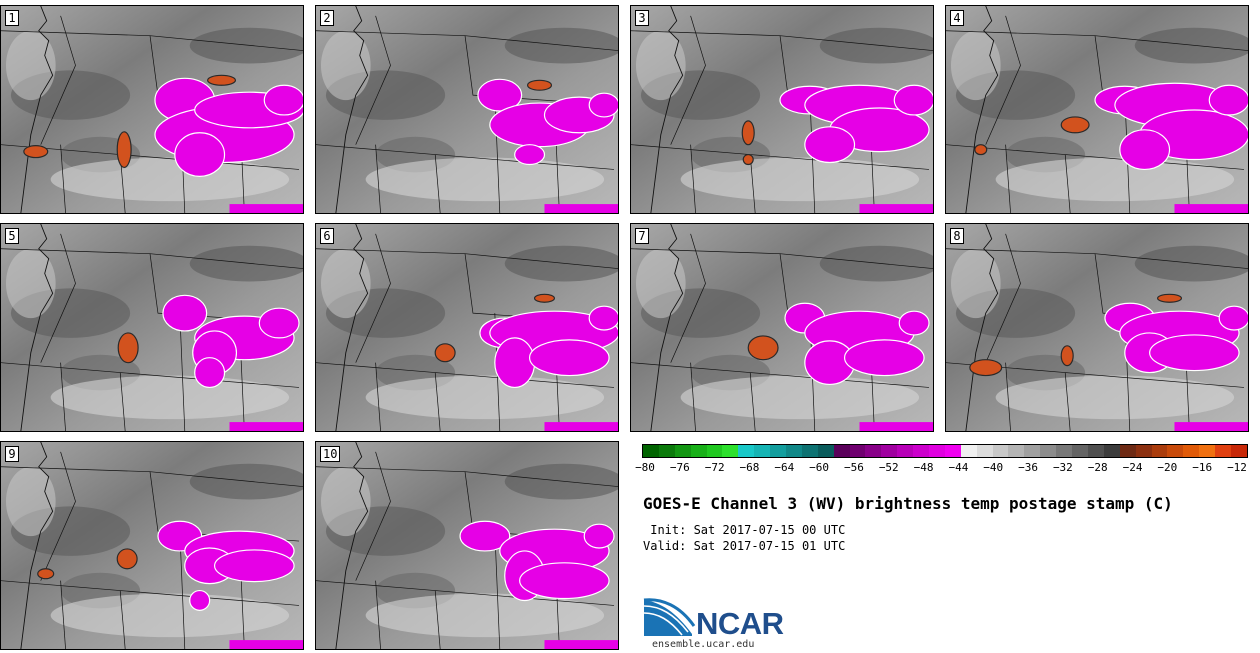 The height and width of the screenshot is (653, 1260). I want to click on stamp-panel: 7, so click(782, 327).